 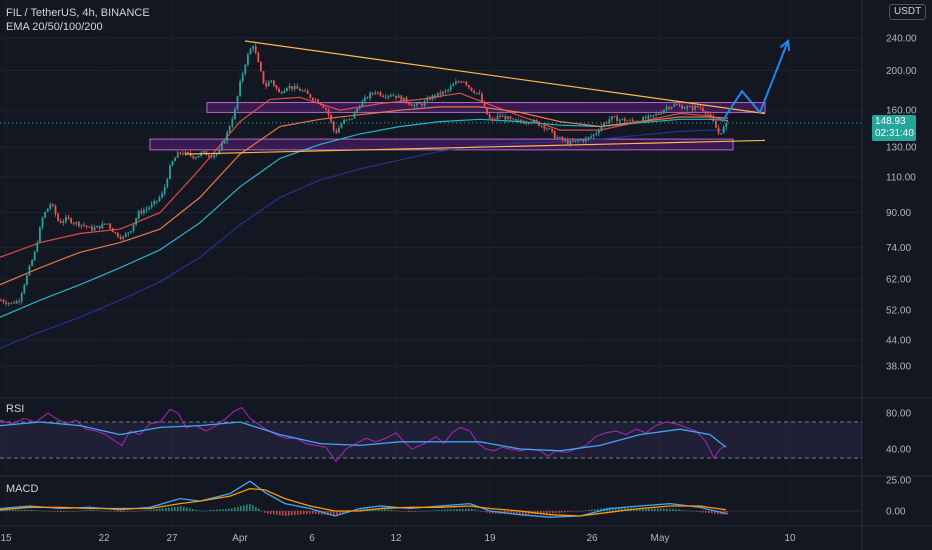 I want to click on price-tick-label: 200.00, so click(x=901, y=71).